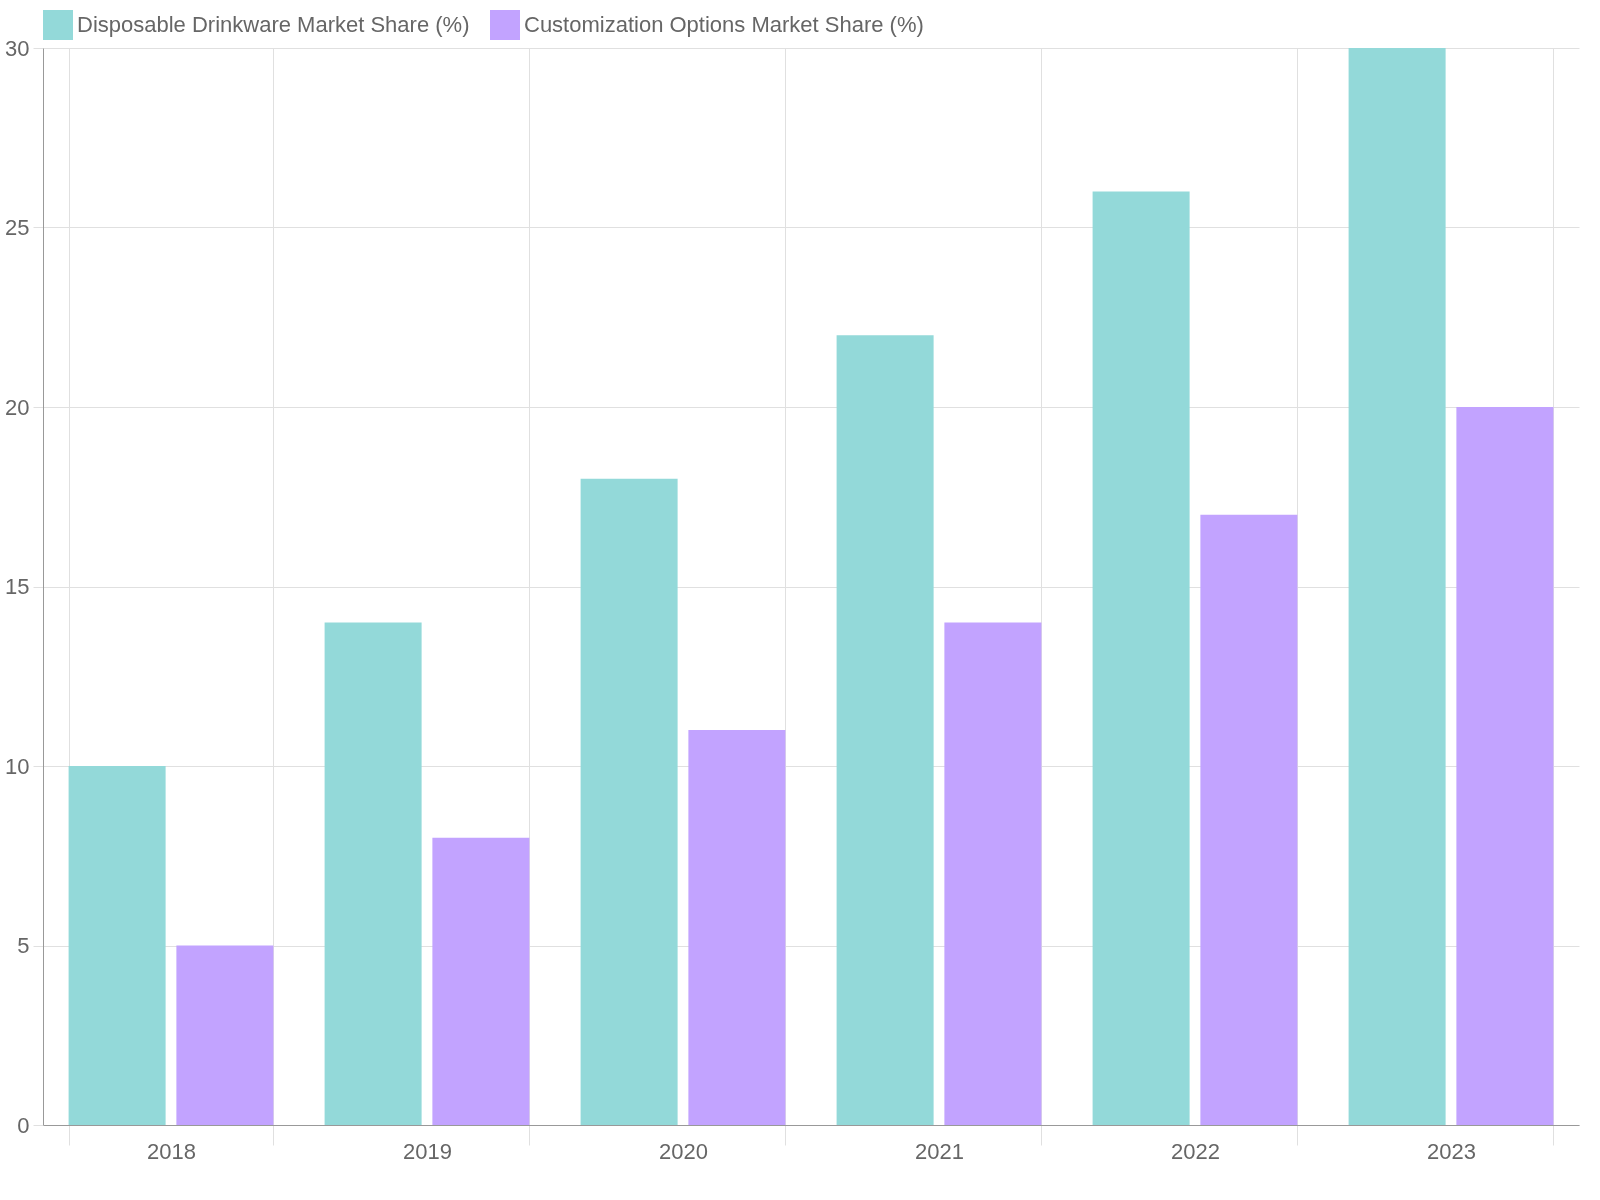 The image size is (1600, 1200). I want to click on x-tick-label: 2022, so click(1195, 1151).